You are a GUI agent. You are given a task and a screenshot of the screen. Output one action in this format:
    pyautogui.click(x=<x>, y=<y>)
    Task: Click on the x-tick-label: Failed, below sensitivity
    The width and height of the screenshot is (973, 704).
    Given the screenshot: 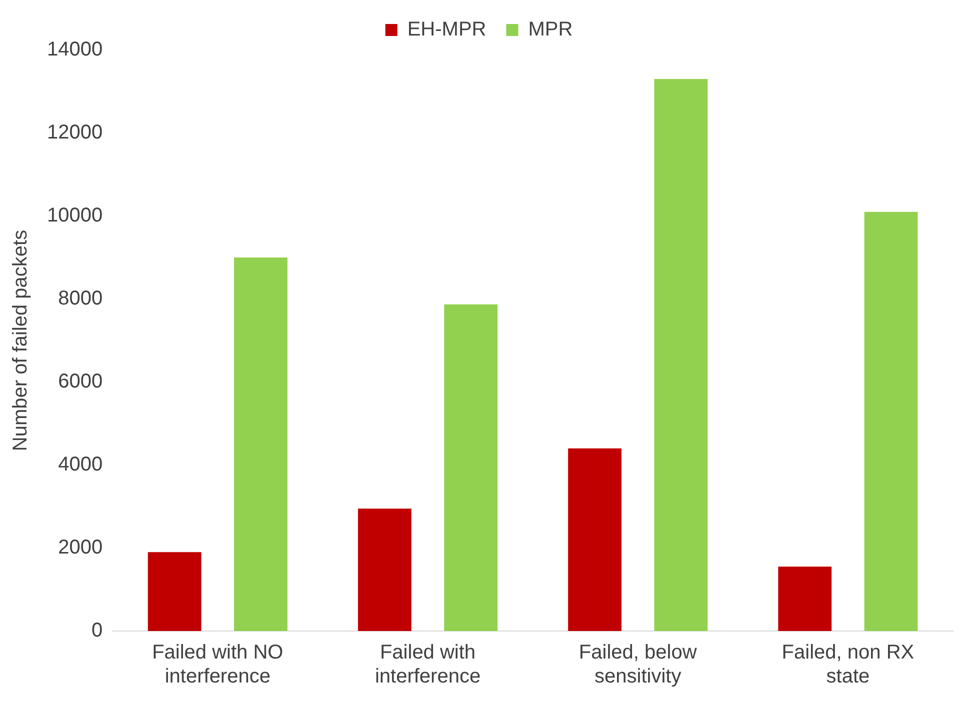 What is the action you would take?
    pyautogui.click(x=638, y=665)
    